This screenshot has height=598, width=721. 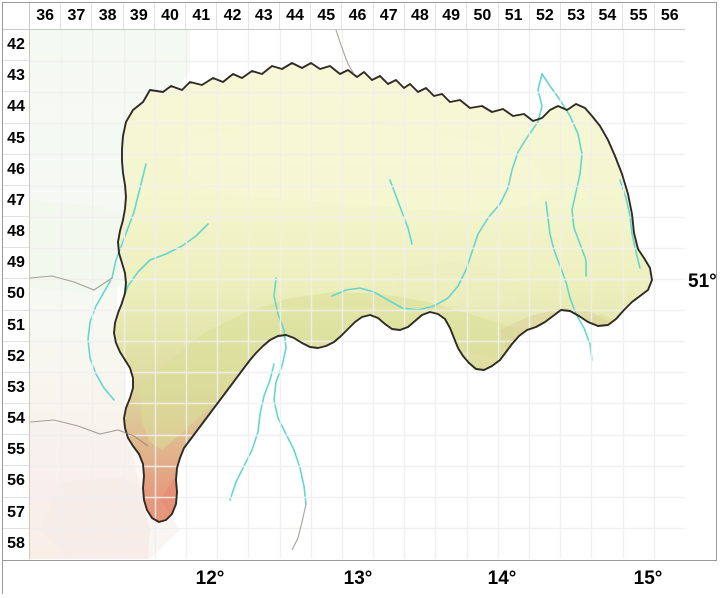 What do you see at coordinates (77, 16) in the screenshot?
I see `top-axis-tick-37: 37` at bounding box center [77, 16].